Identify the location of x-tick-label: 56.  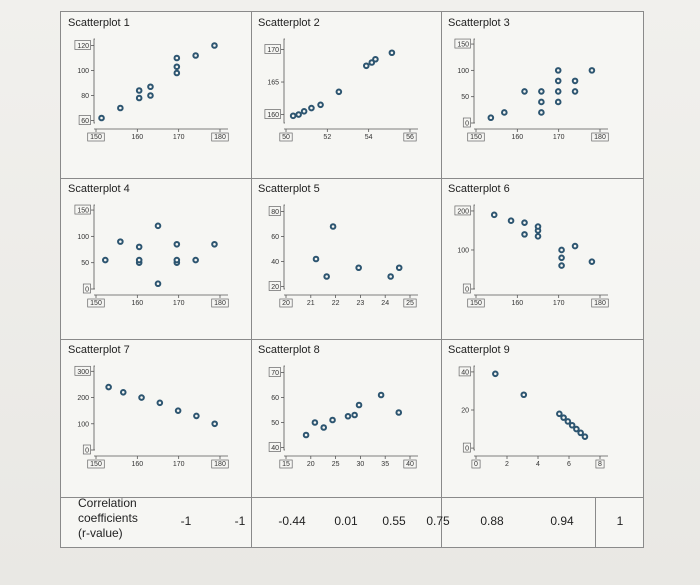
(410, 137).